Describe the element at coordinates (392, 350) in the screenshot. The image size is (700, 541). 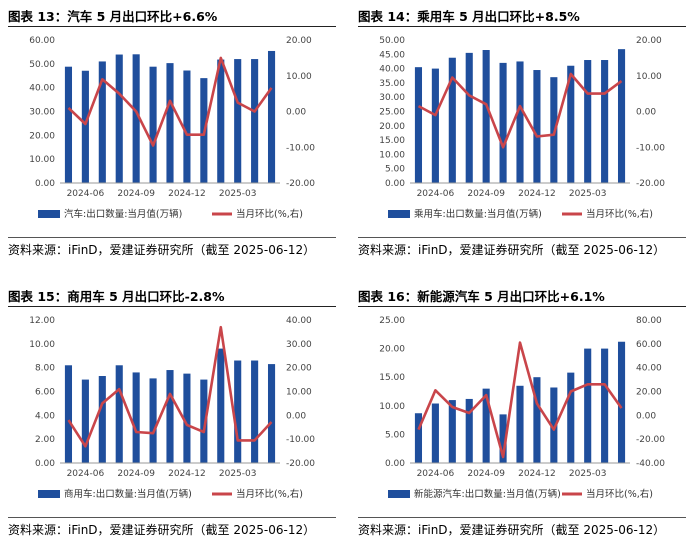
I see `y-left-tick-label: 20.00` at that location.